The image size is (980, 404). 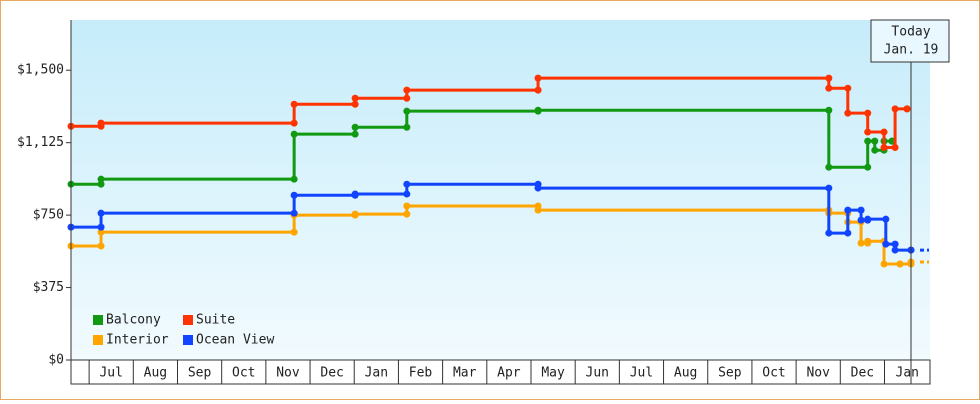 What do you see at coordinates (597, 373) in the screenshot?
I see `x-tick-label: Jun` at bounding box center [597, 373].